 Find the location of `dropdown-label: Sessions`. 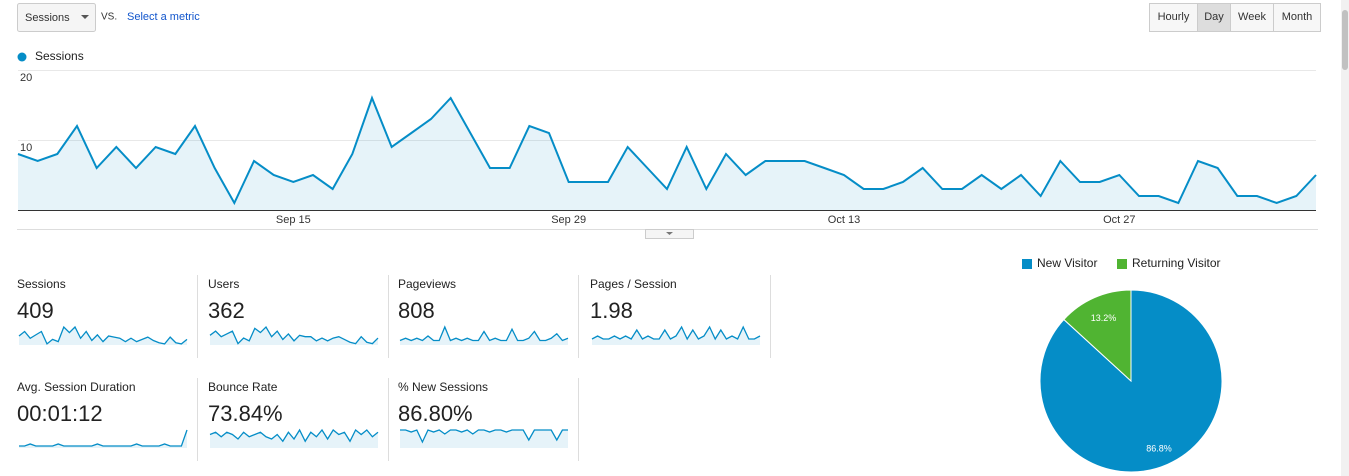

dropdown-label: Sessions is located at coordinates (47, 18).